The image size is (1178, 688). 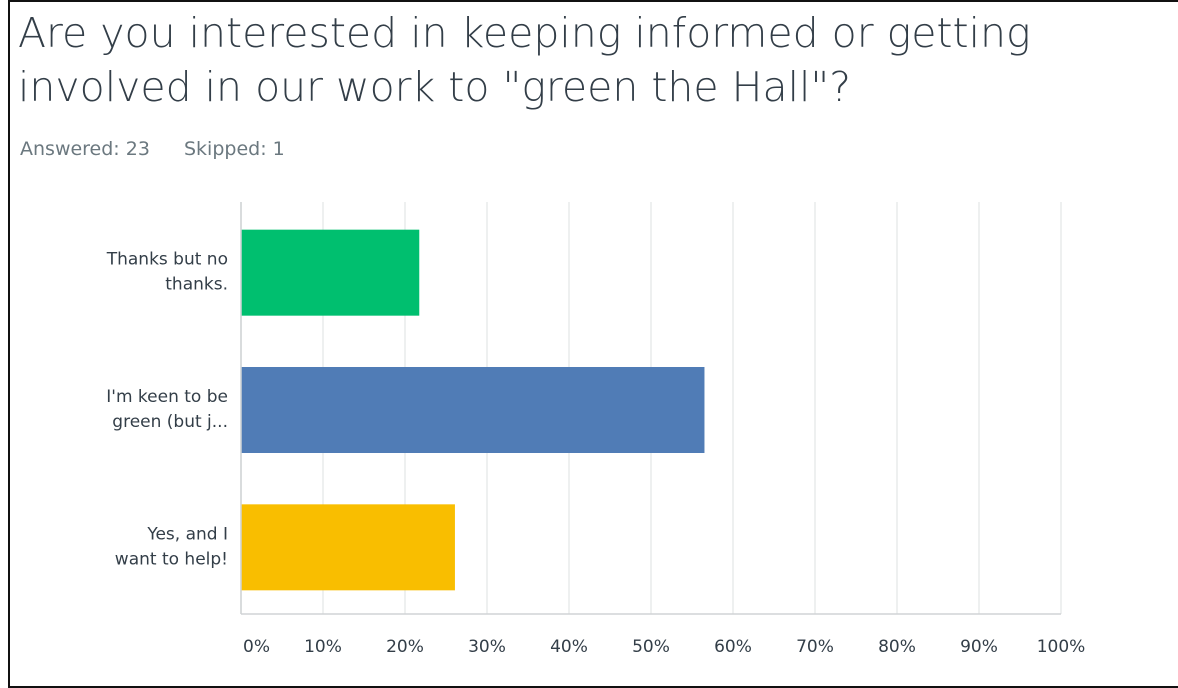 What do you see at coordinates (405, 647) in the screenshot?
I see `tick-label: 20%` at bounding box center [405, 647].